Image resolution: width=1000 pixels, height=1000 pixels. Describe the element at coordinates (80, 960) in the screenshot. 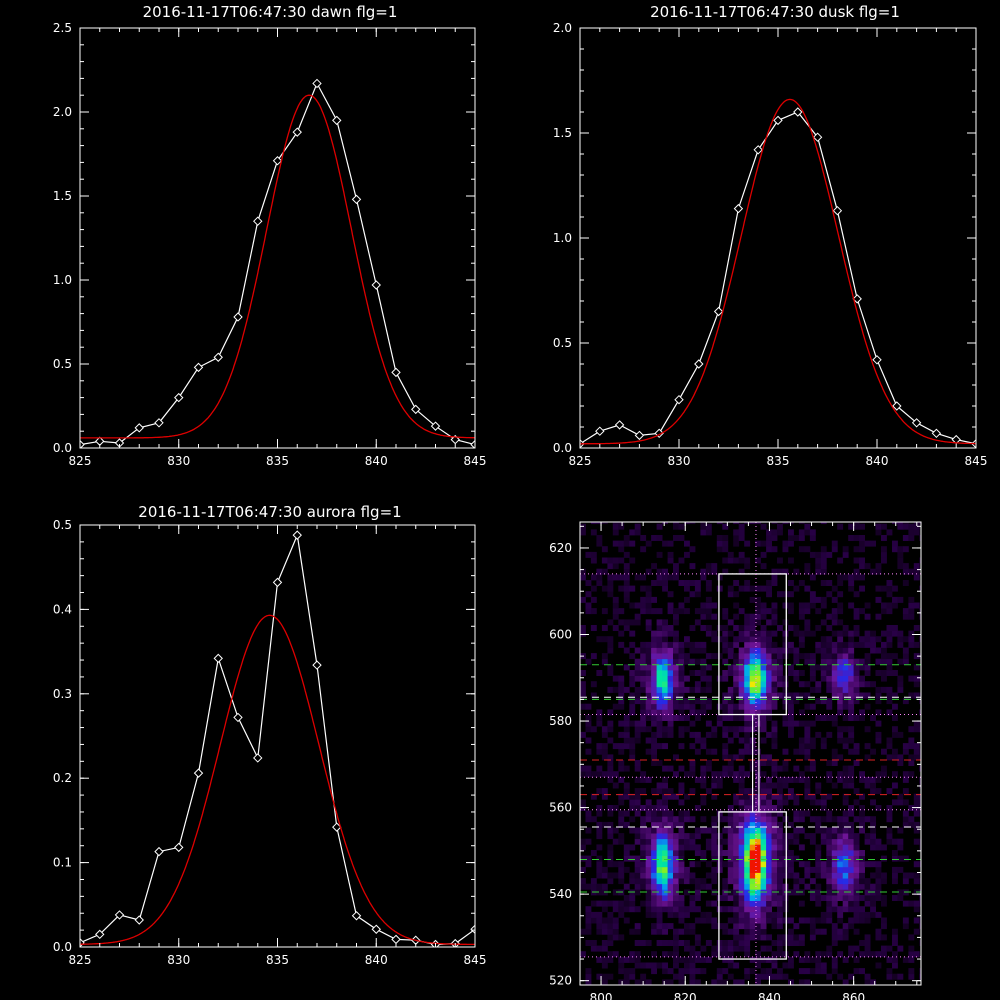

I see `x-tick-label: 825` at that location.